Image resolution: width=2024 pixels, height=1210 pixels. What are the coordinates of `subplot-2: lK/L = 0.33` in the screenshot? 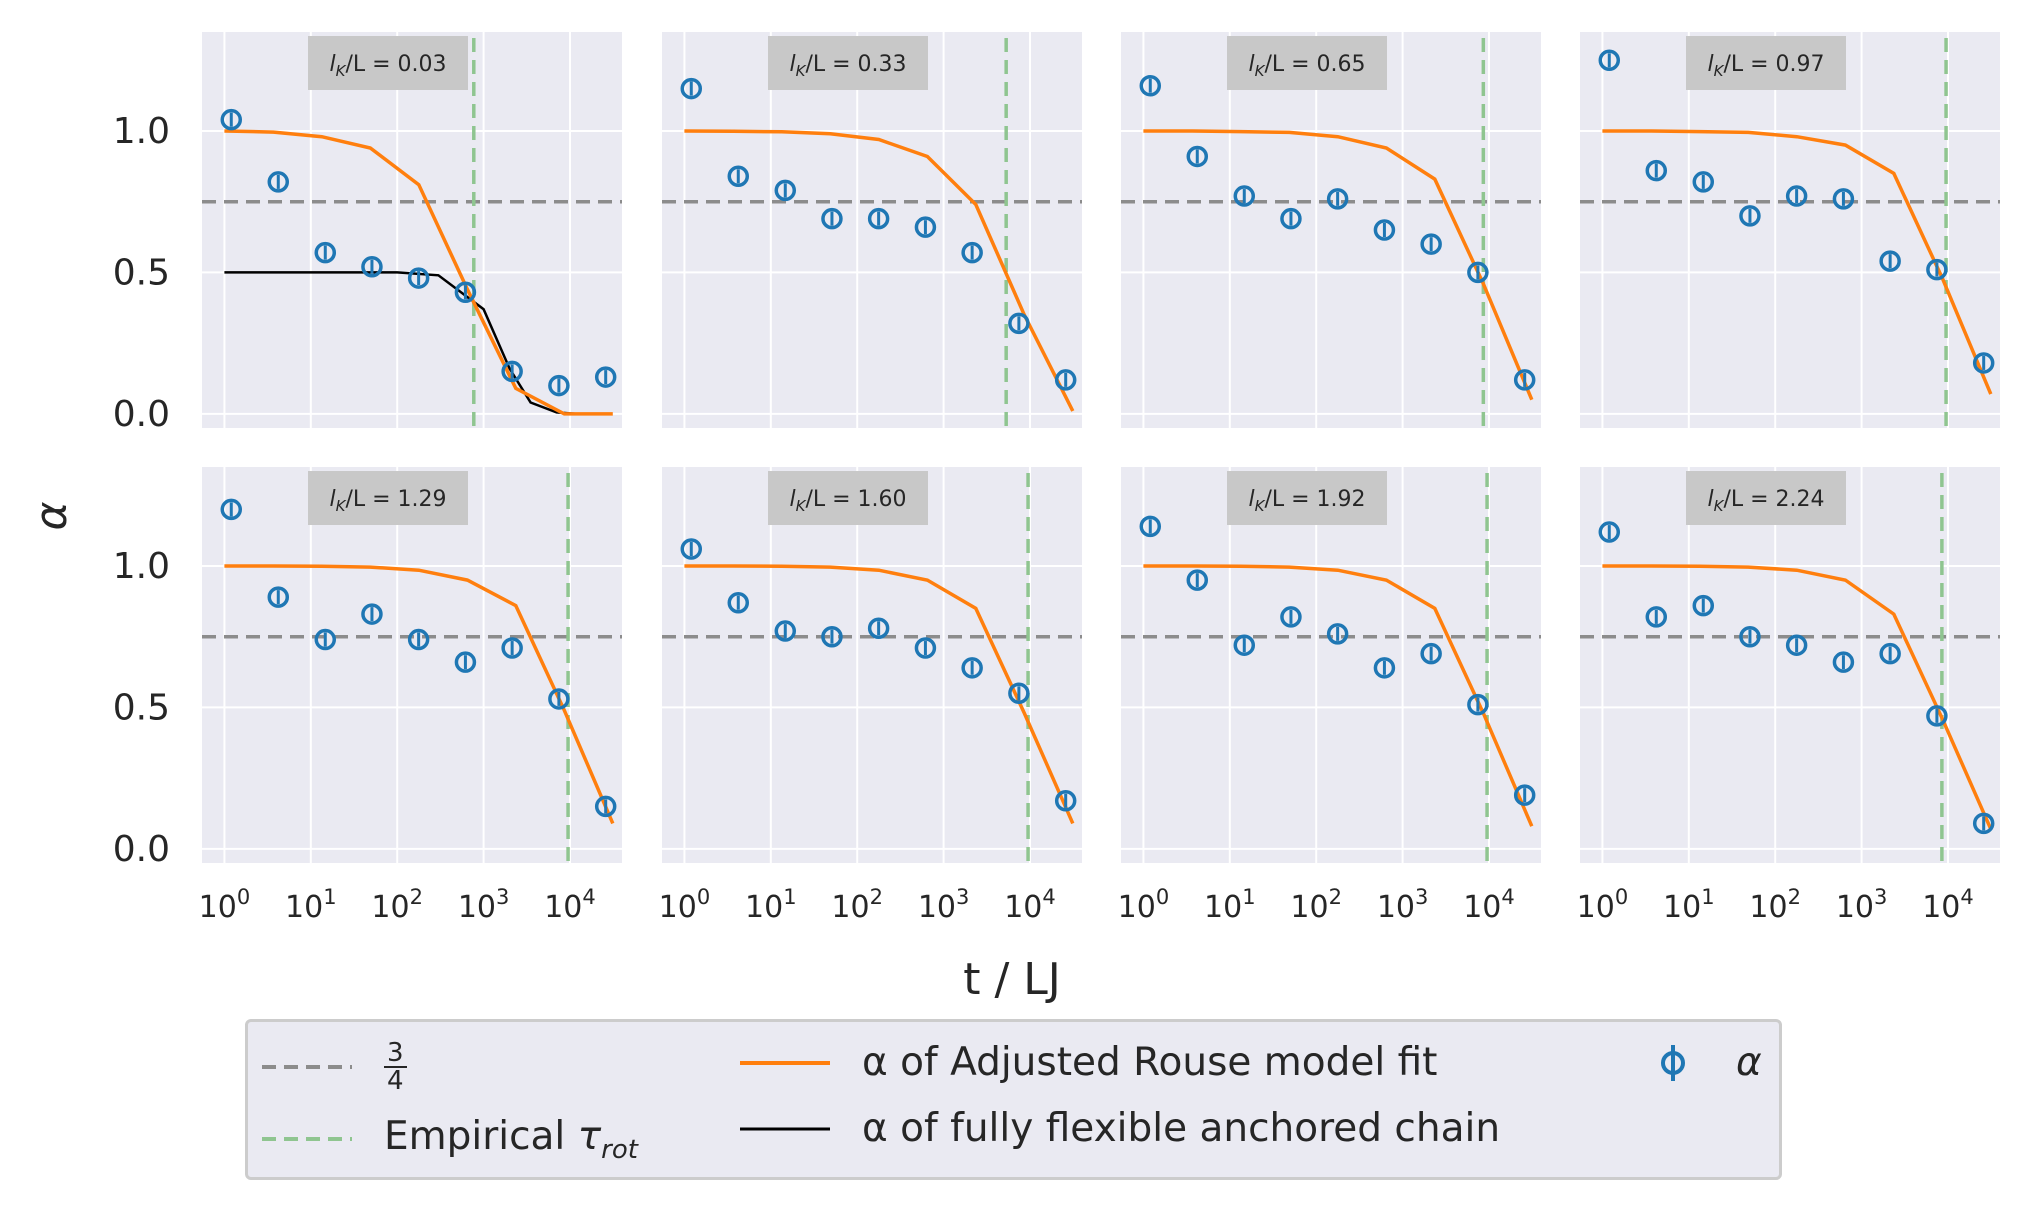 It's located at (872, 230).